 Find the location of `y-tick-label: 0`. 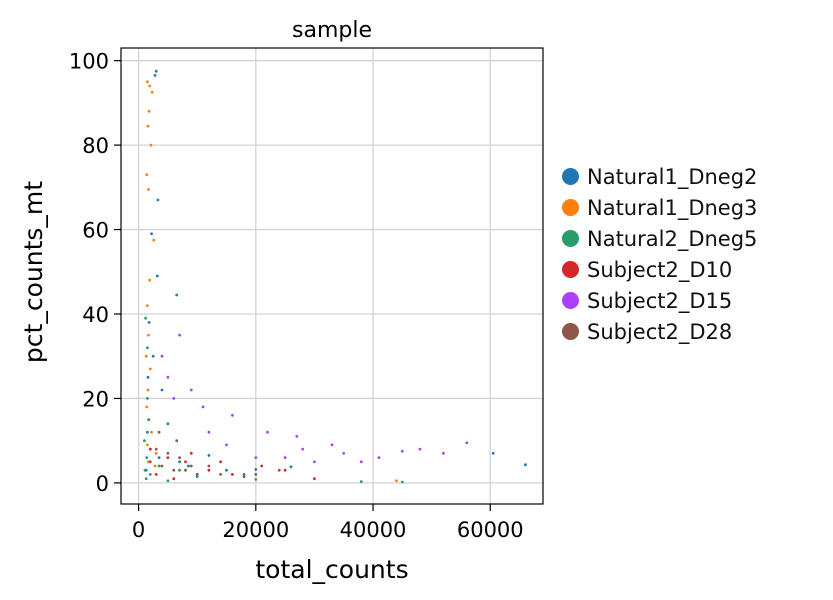

y-tick-label: 0 is located at coordinates (102, 484).